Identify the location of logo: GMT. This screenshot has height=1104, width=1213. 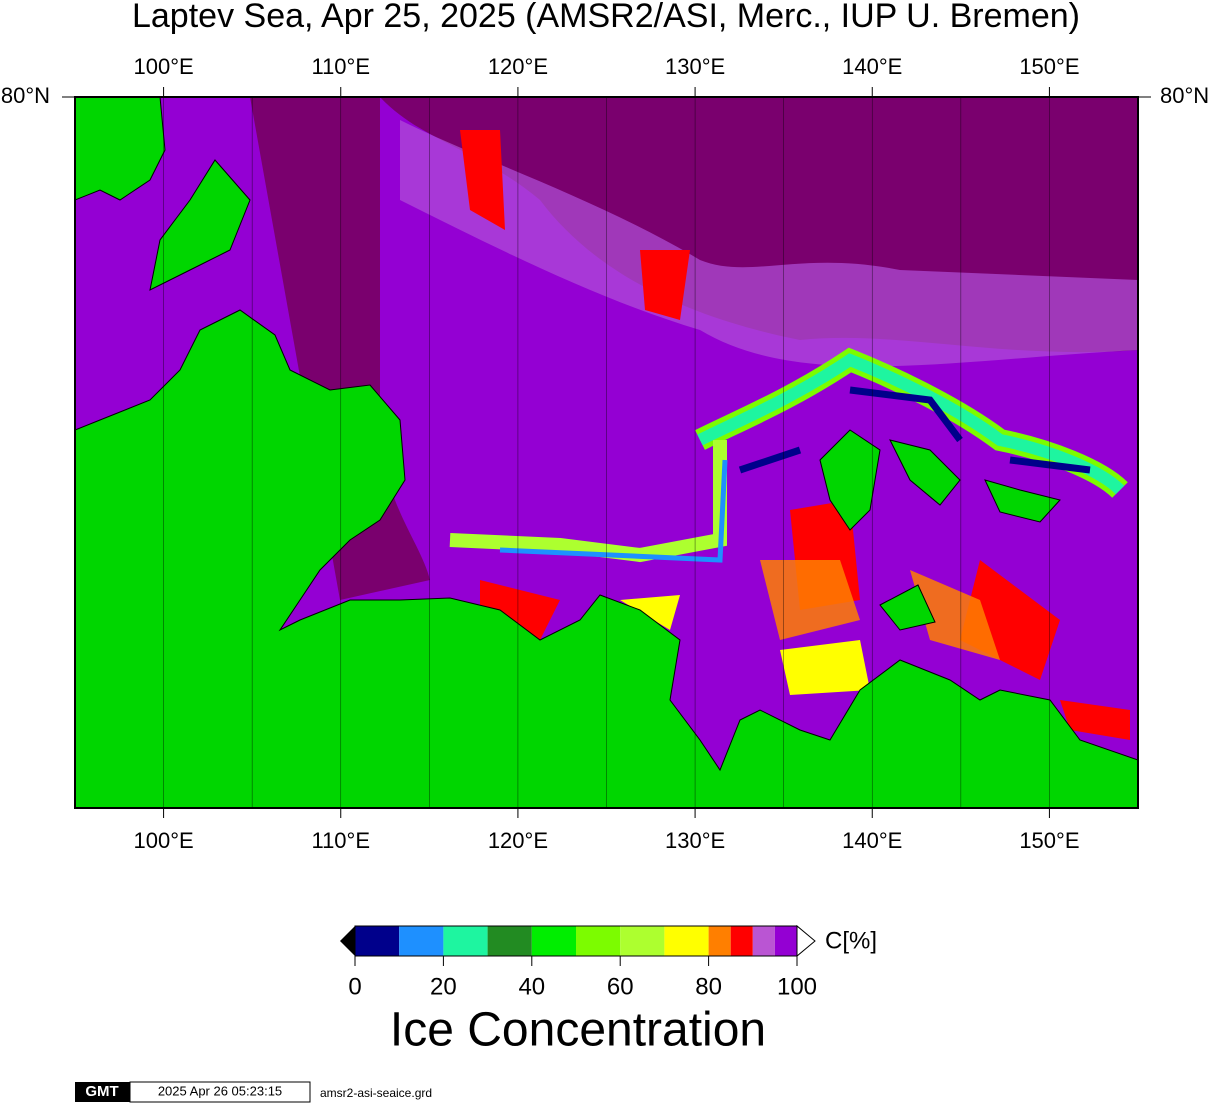
(101, 1091).